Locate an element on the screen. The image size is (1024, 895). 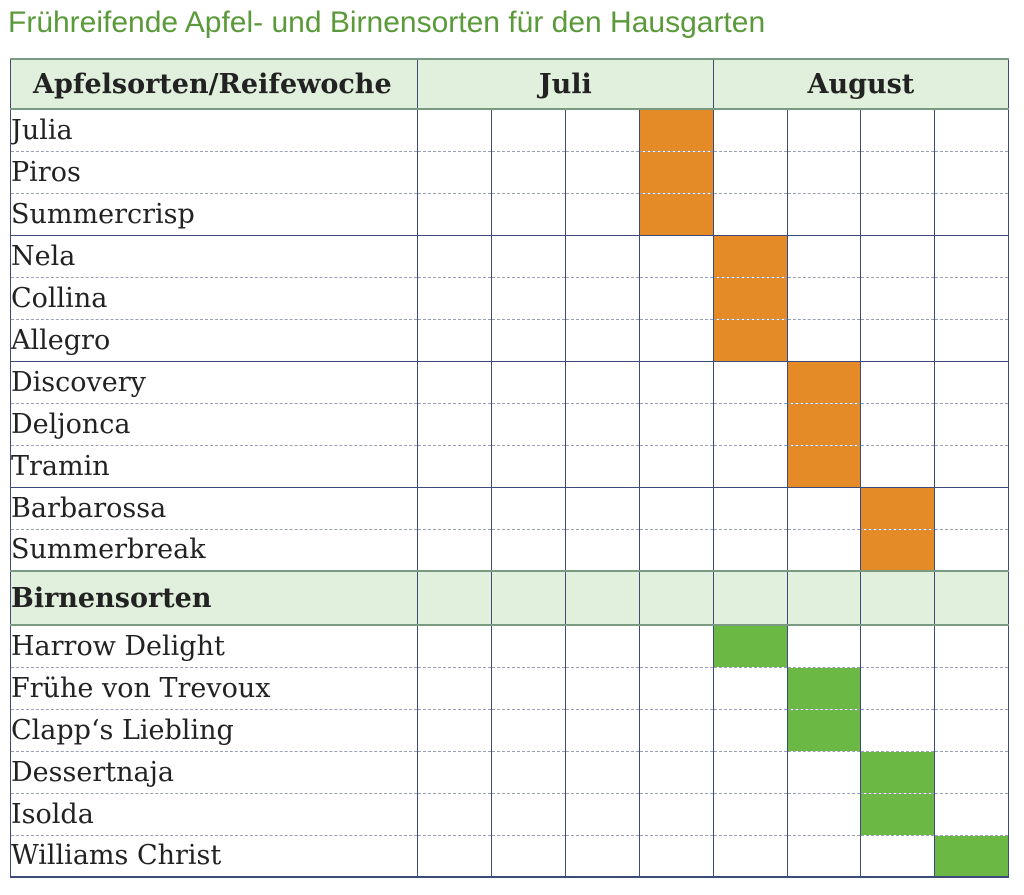
apple-row: Summerbreak is located at coordinates (510, 550).